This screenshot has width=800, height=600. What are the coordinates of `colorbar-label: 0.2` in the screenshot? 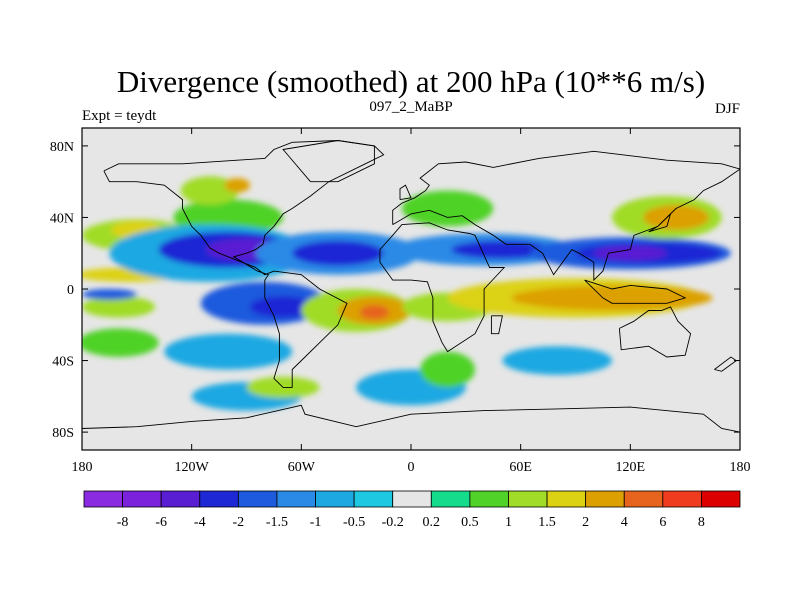 It's located at (432, 522).